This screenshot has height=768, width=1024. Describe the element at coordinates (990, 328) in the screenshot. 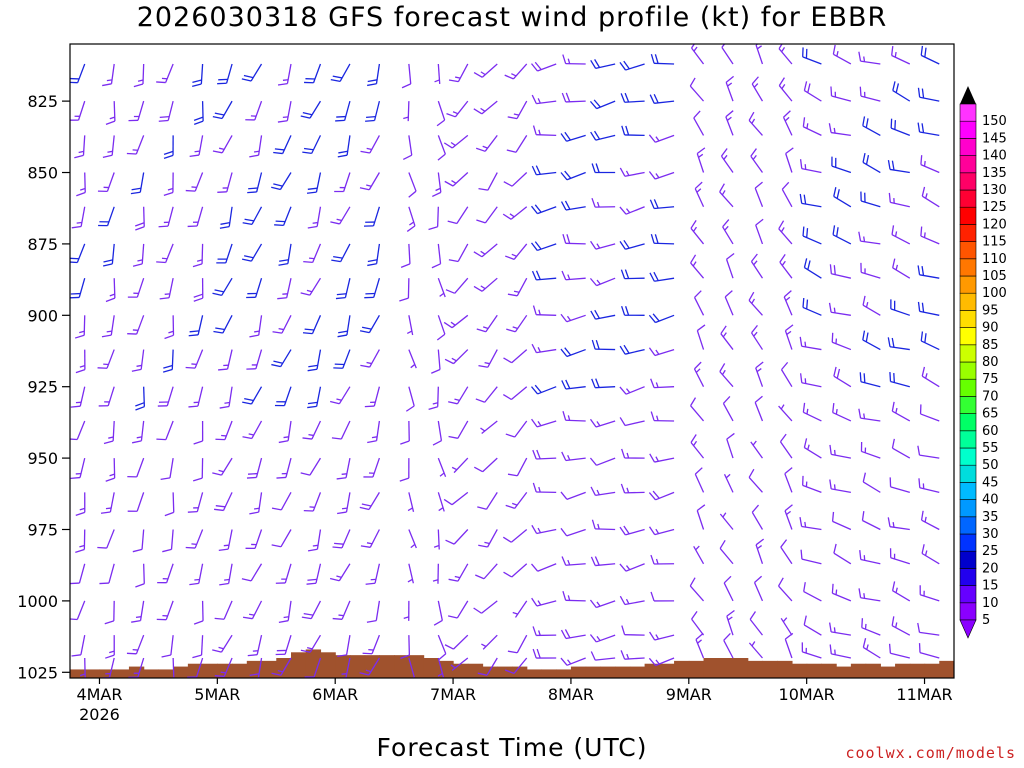

I see `colorbar-label: 90` at that location.